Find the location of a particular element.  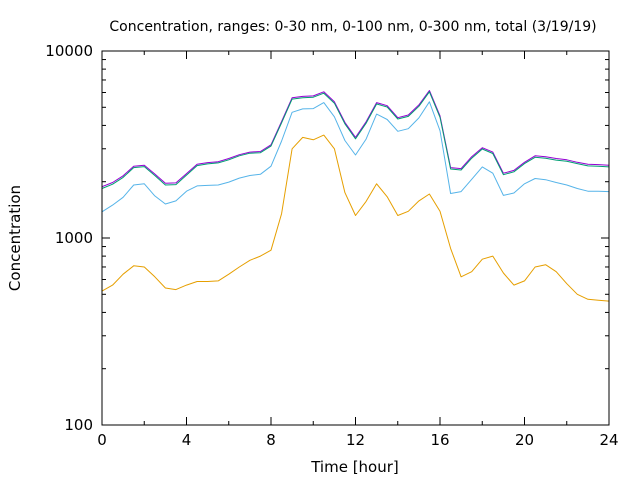

x-tick-label: 12 is located at coordinates (355, 440).